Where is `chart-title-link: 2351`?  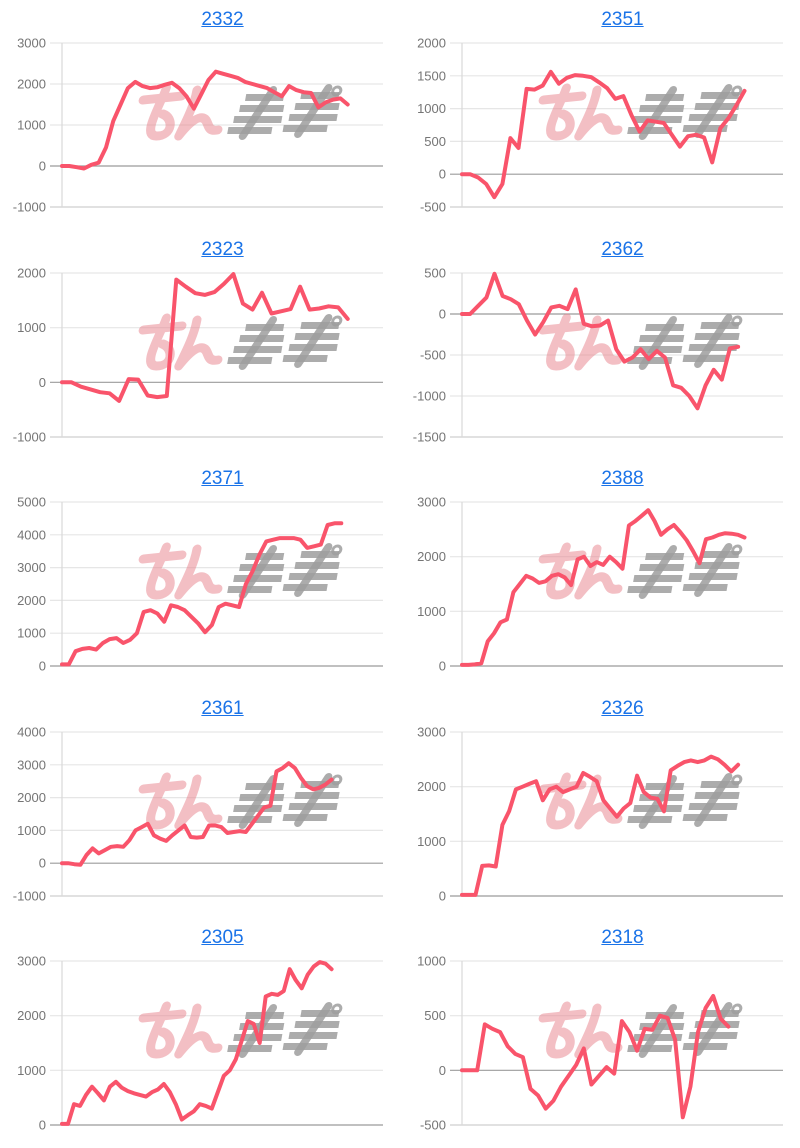
chart-title-link: 2351 is located at coordinates (622, 19).